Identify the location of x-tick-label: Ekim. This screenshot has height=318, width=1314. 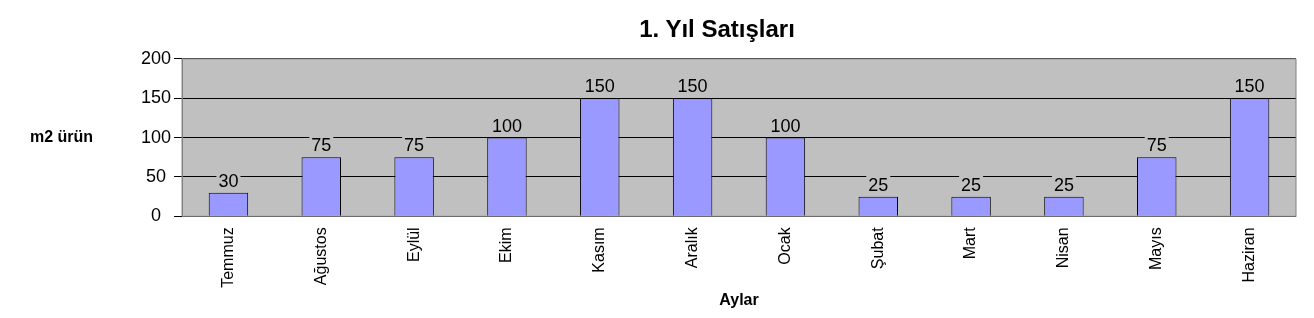
(506, 245).